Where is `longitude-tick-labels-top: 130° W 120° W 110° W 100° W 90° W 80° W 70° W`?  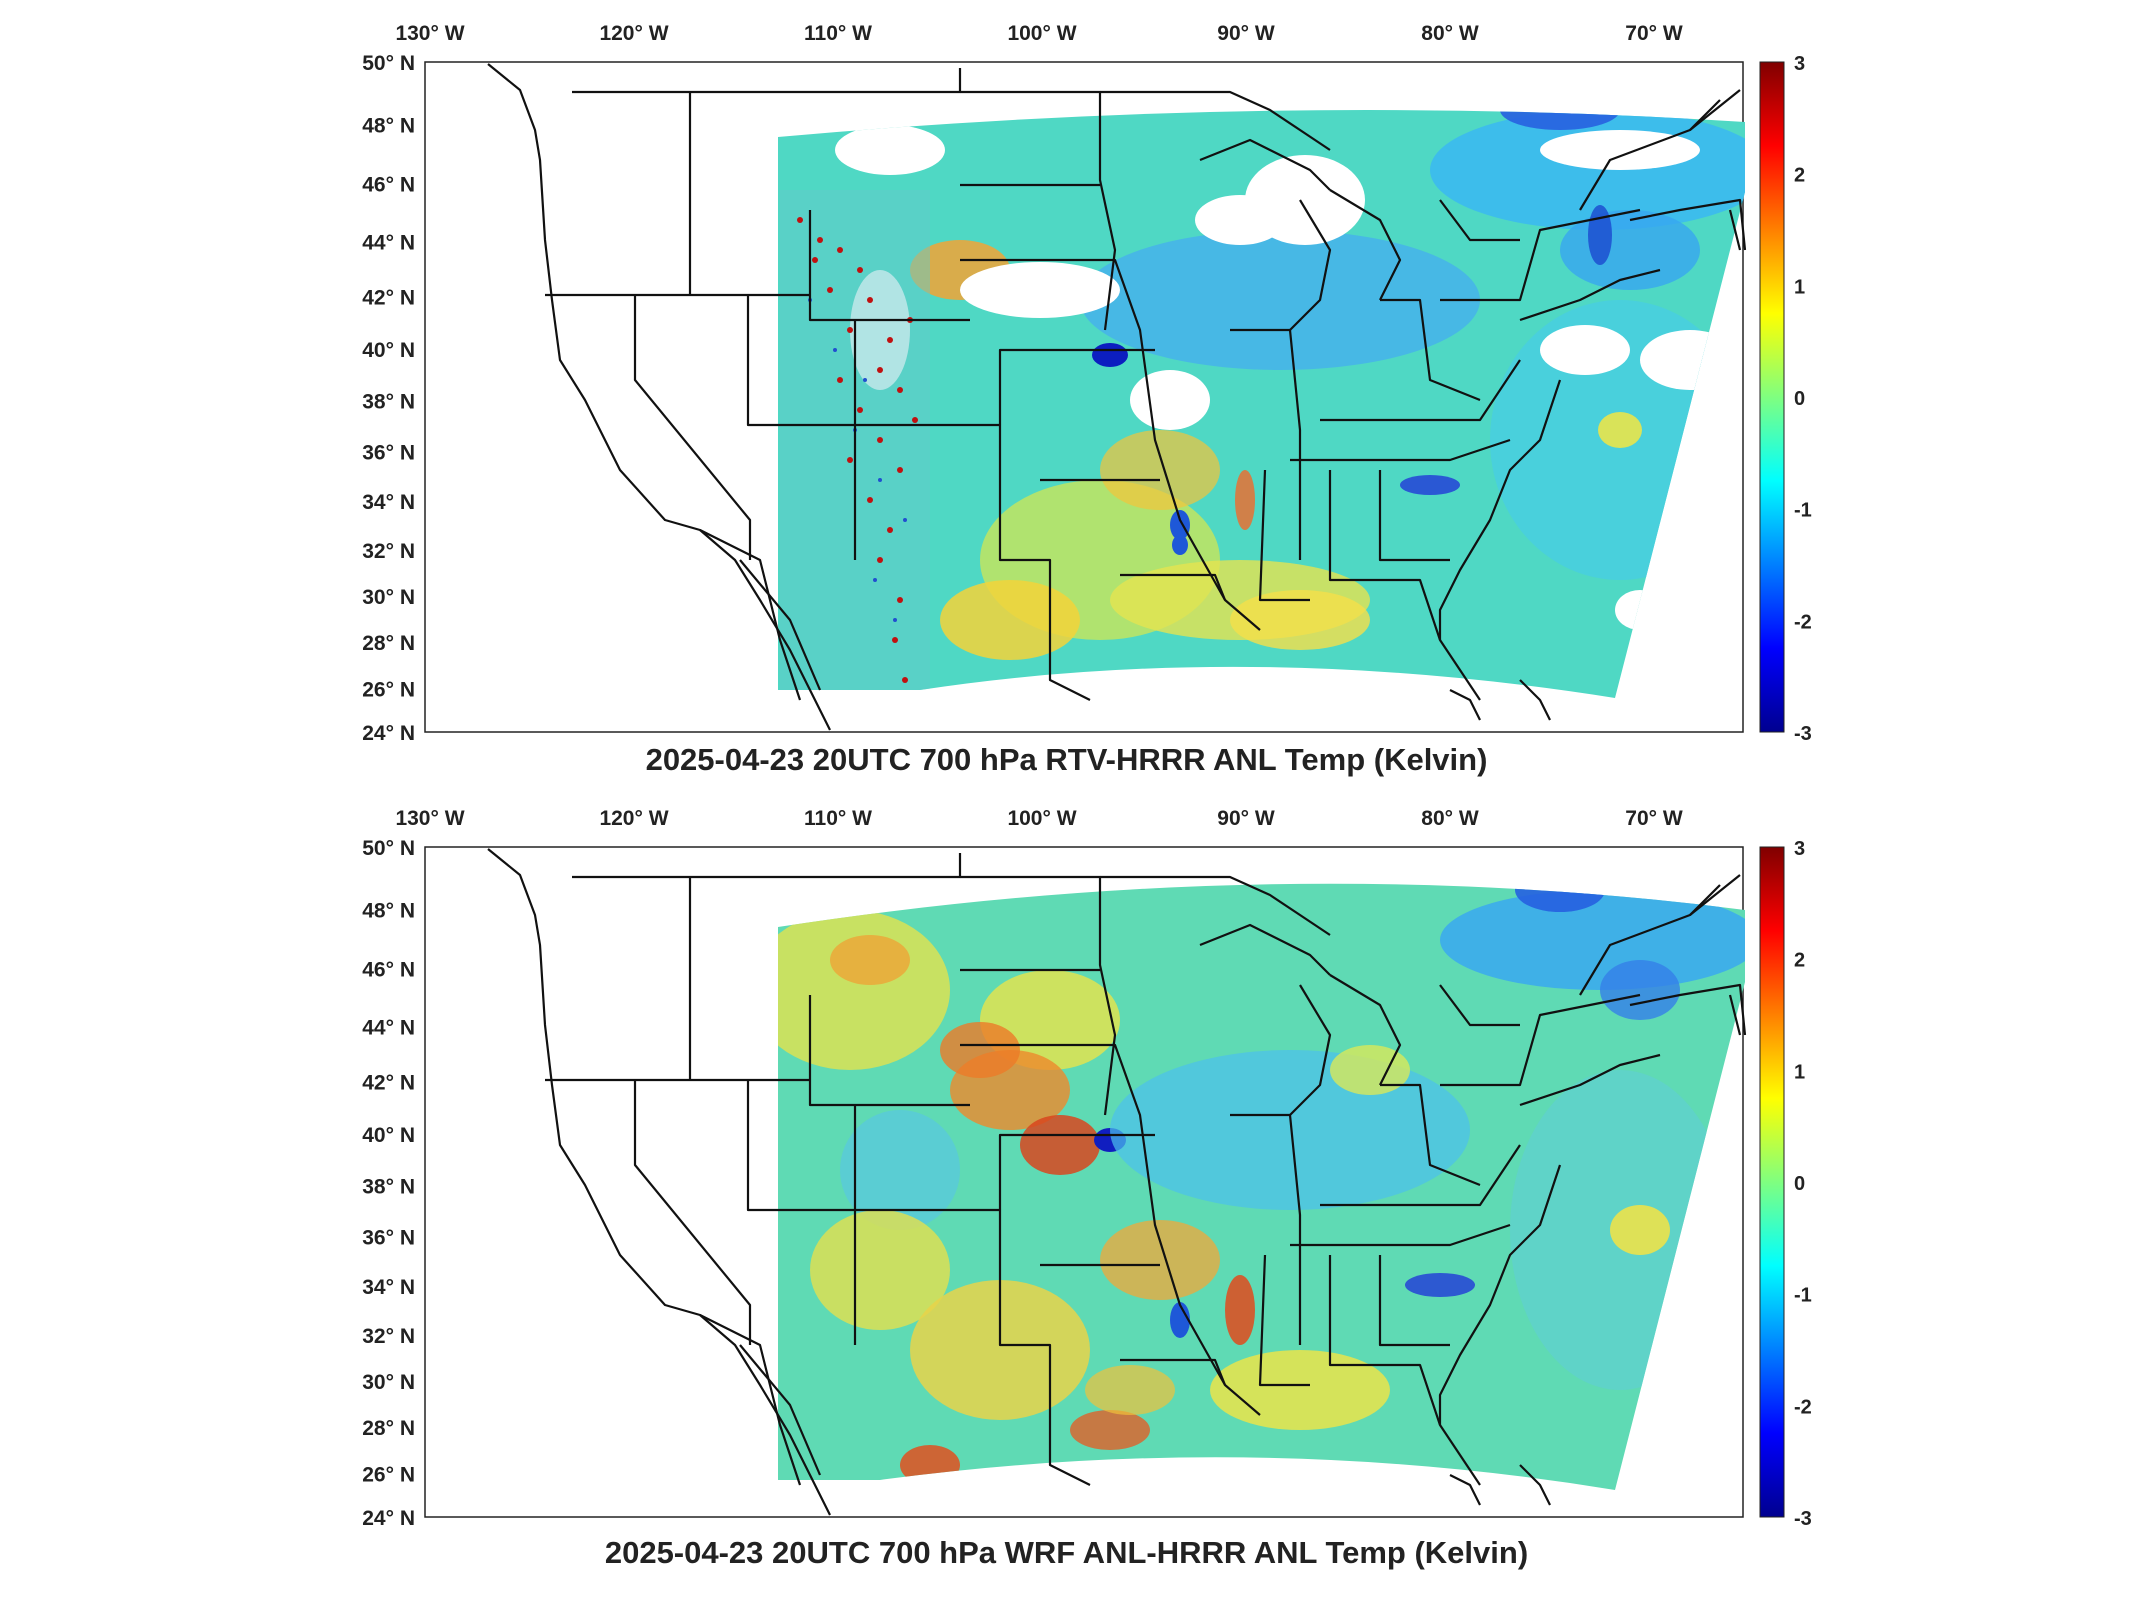 longitude-tick-labels-top: 130° W 120° W 110° W 100° W 90° W 80° W 70° W is located at coordinates (1038, 33).